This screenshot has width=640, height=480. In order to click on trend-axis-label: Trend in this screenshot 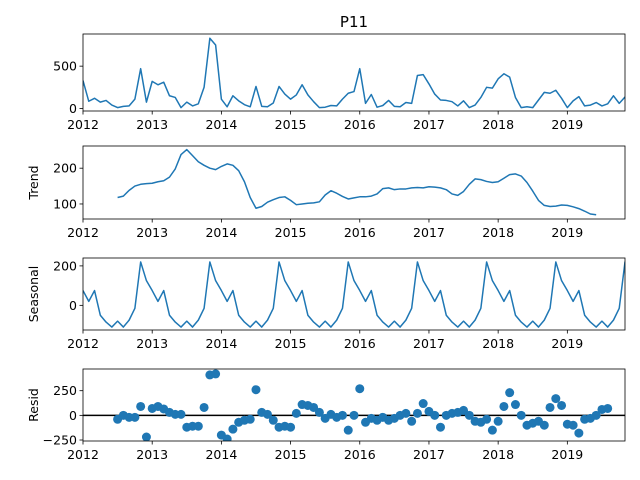, I will do `click(33, 182)`.